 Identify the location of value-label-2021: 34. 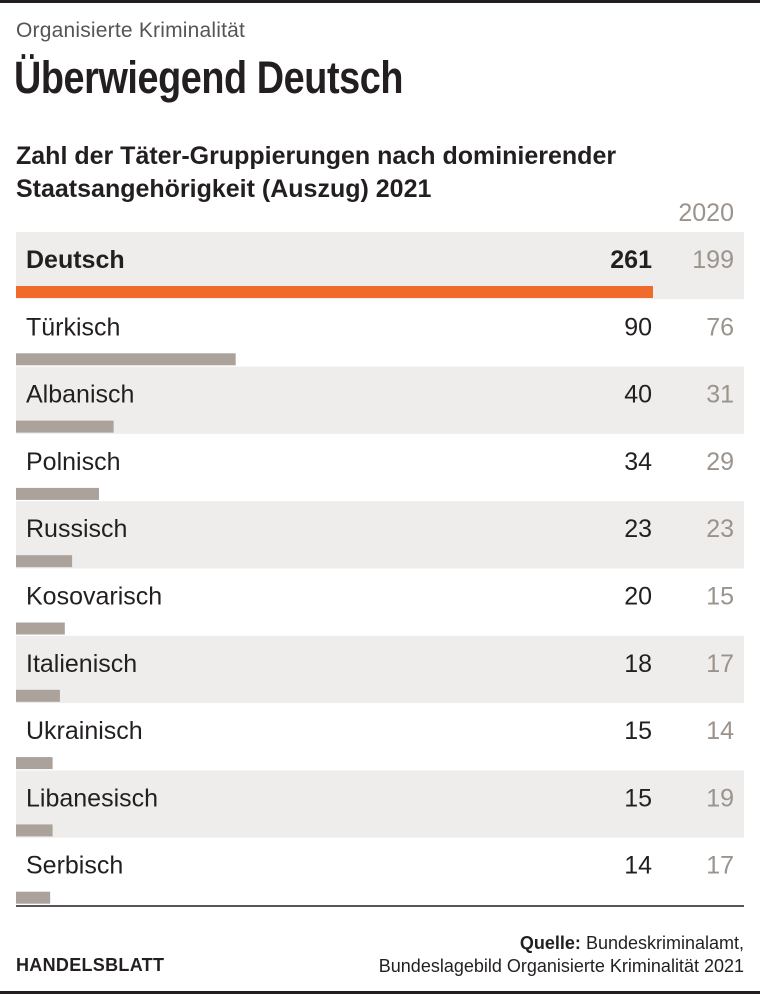
(638, 462).